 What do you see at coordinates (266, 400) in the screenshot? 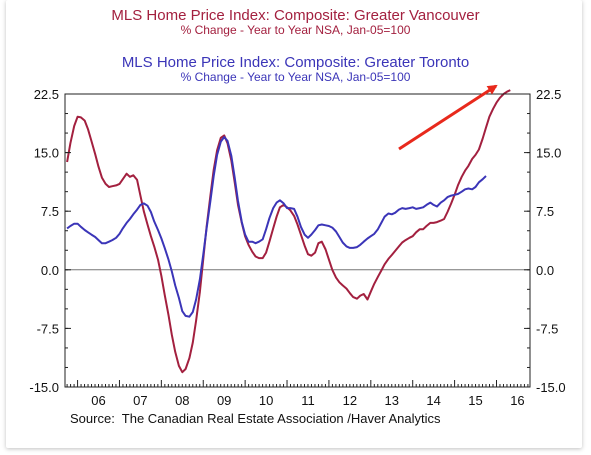
I see `x-tick-label: 10` at bounding box center [266, 400].